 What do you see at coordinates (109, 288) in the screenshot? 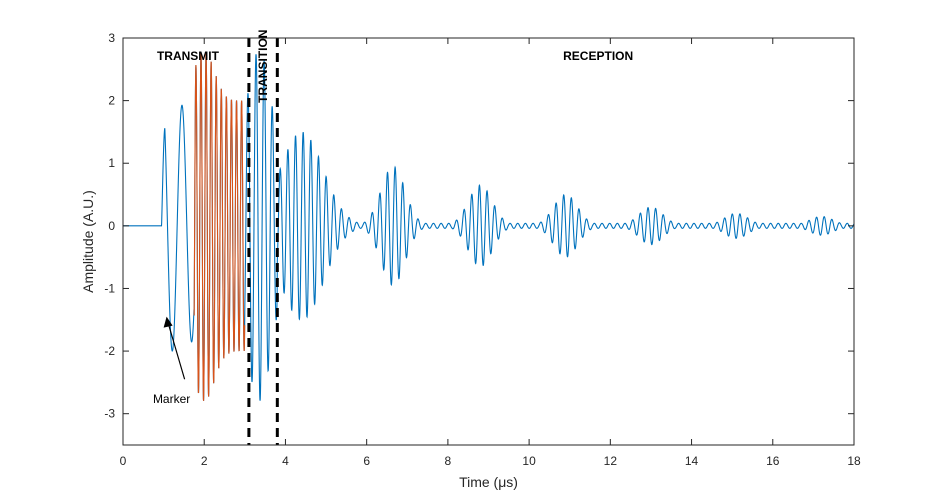
I see `y-tick-label: -1` at bounding box center [109, 288].